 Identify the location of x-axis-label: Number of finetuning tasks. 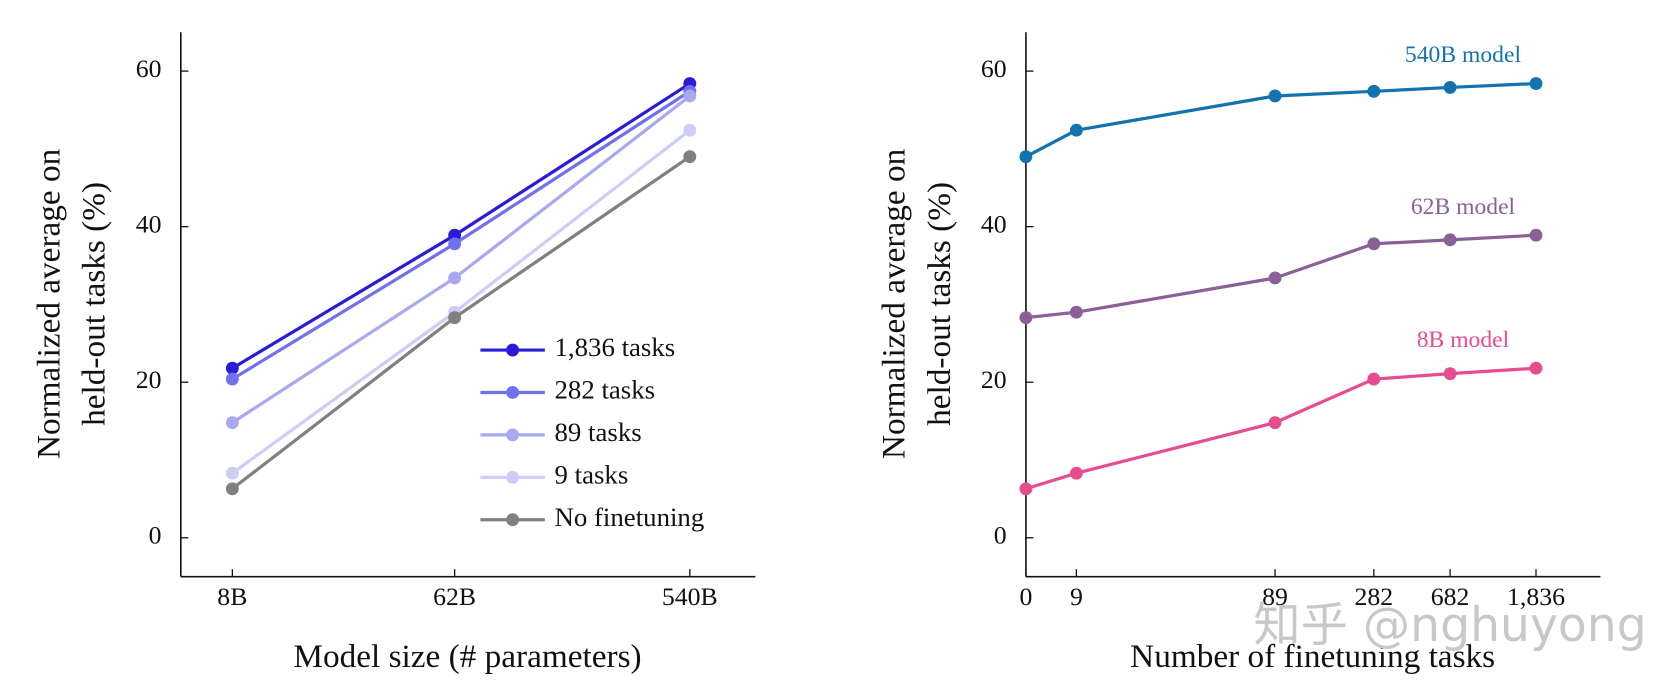
(1312, 656).